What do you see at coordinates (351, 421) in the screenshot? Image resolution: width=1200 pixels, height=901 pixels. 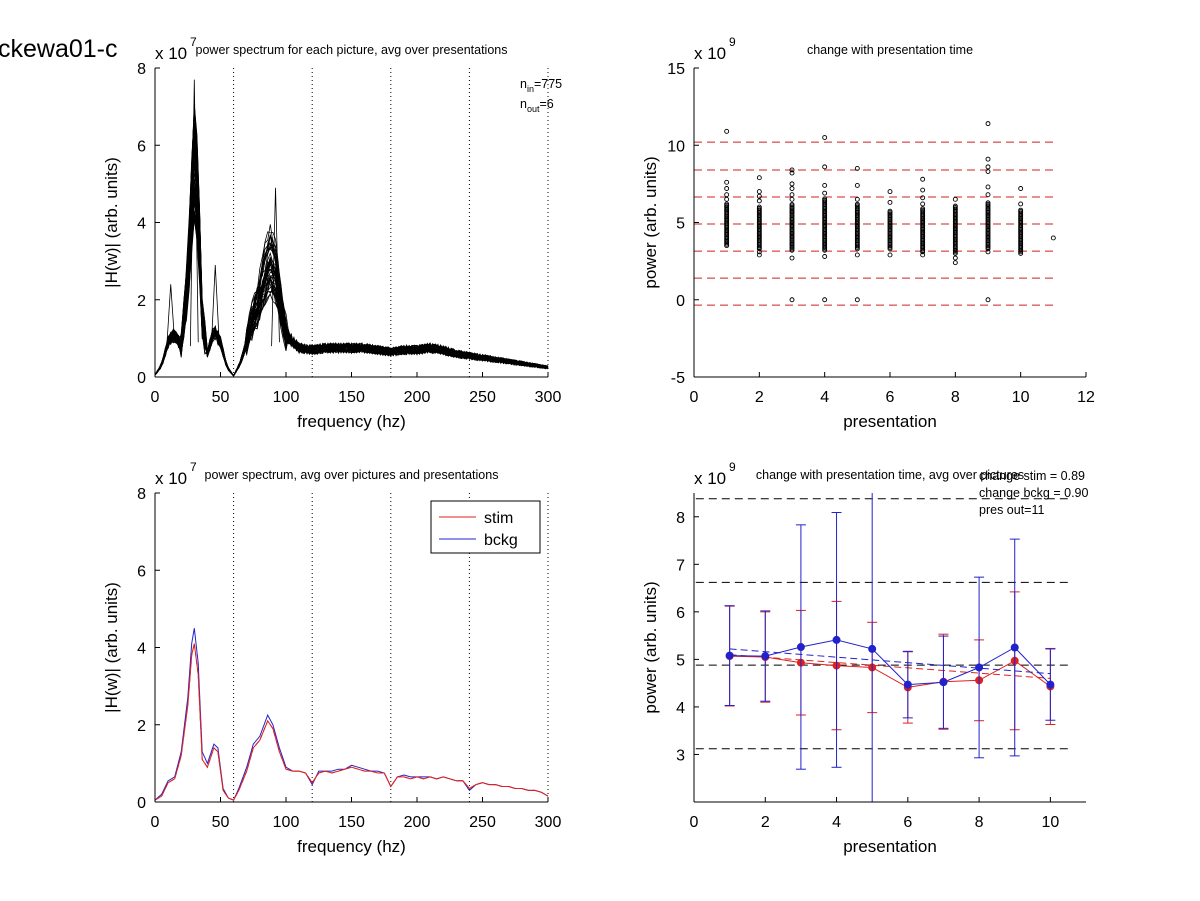 I see `x-axis-label: frequency (hz)` at bounding box center [351, 421].